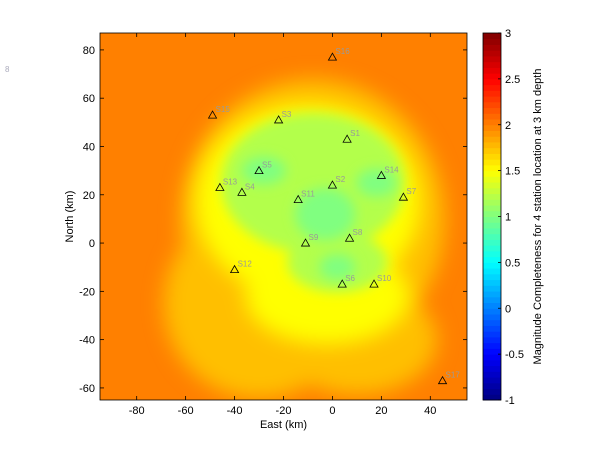 Image resolution: width=600 pixels, height=450 pixels. I want to click on station-label: S8, so click(358, 232).